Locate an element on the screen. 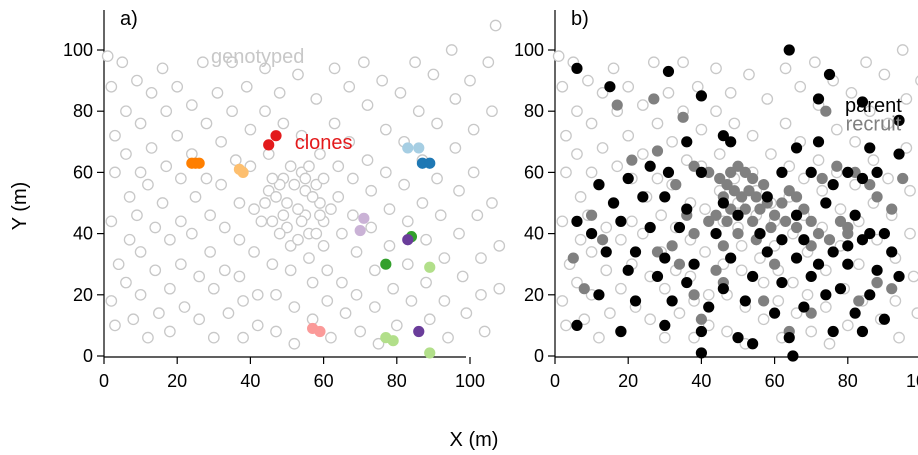 The height and width of the screenshot is (455, 918). y-tick-label: 100 is located at coordinates (529, 50).